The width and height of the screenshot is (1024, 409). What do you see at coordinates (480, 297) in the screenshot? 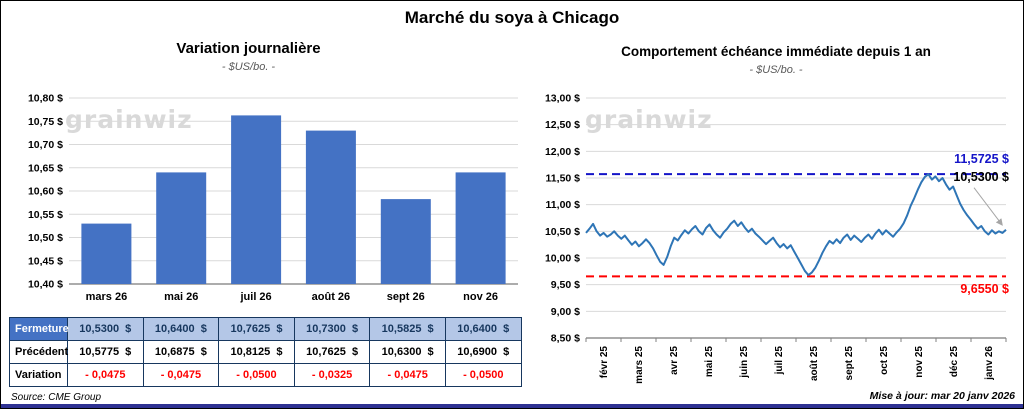
I see `category-label: nov 26` at bounding box center [480, 297].